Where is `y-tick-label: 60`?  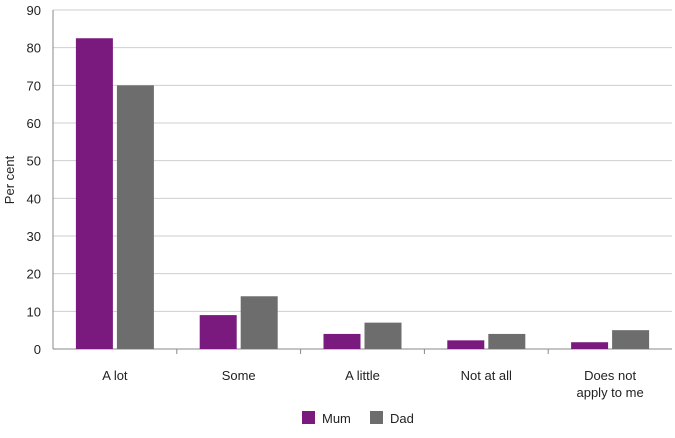
y-tick-label: 60 is located at coordinates (34, 123).